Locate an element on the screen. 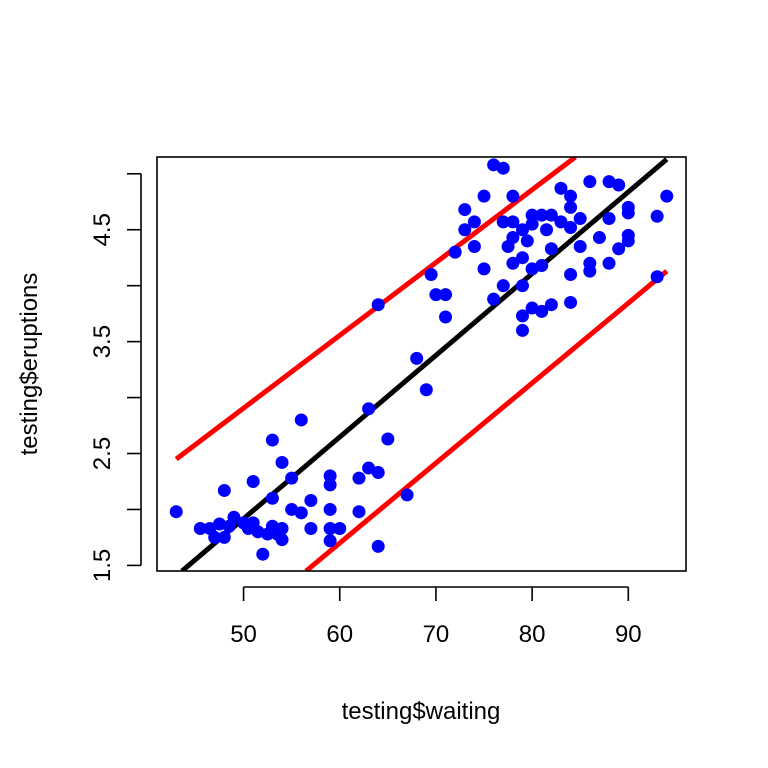  x-axis-label: testing$waiting is located at coordinates (421, 711).